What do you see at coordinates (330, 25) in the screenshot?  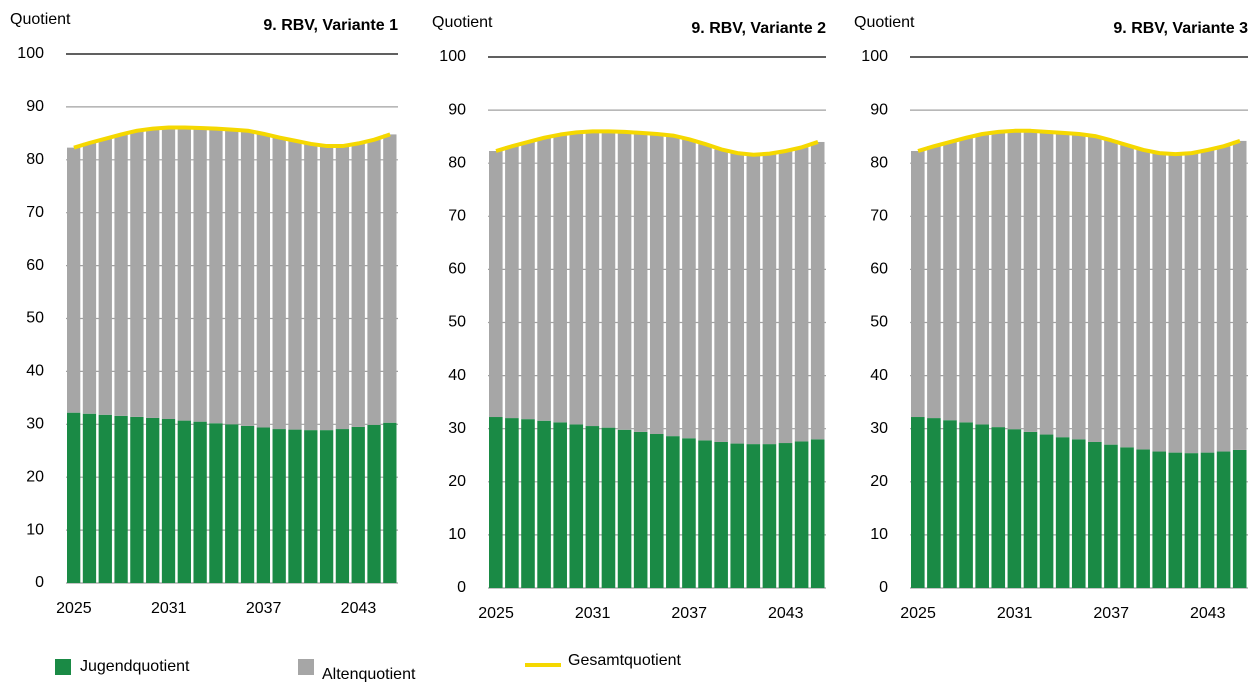 I see `chart-title: 9. RBV, Variante 1` at bounding box center [330, 25].